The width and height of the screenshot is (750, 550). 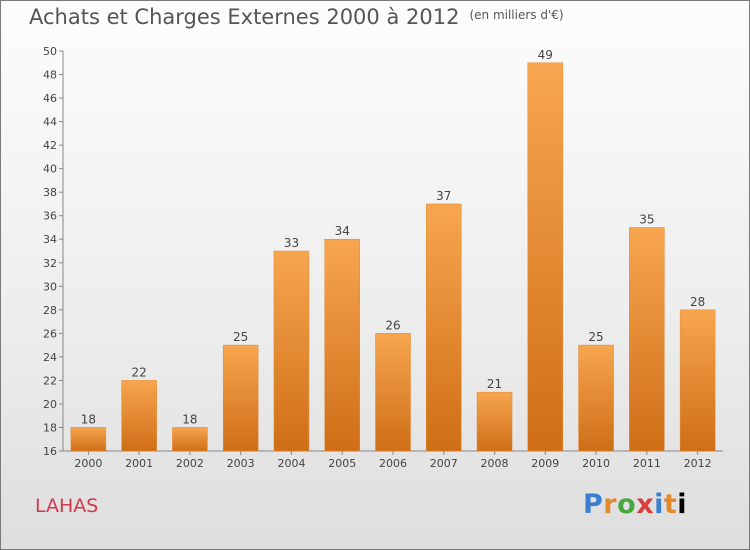 What do you see at coordinates (50, 357) in the screenshot?
I see `y-tick-label: 24` at bounding box center [50, 357].